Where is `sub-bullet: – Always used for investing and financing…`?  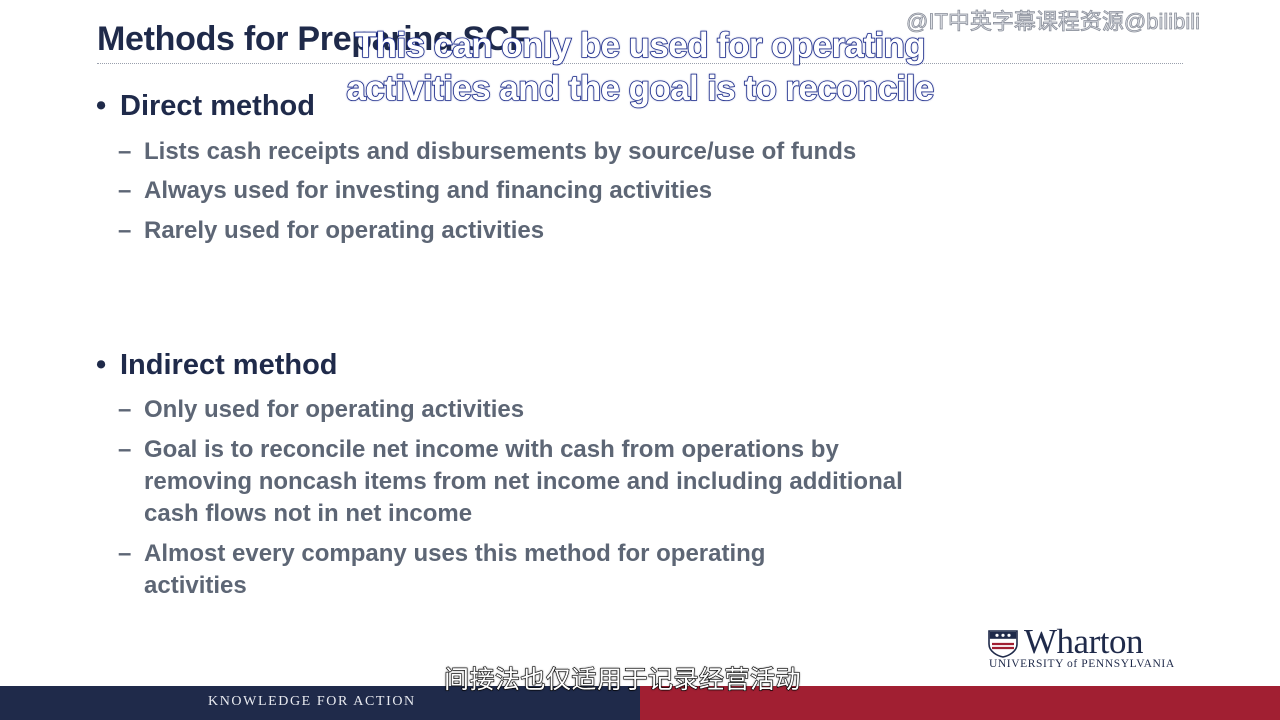 sub-bullet: – Always used for investing and financing… is located at coordinates (526, 191).